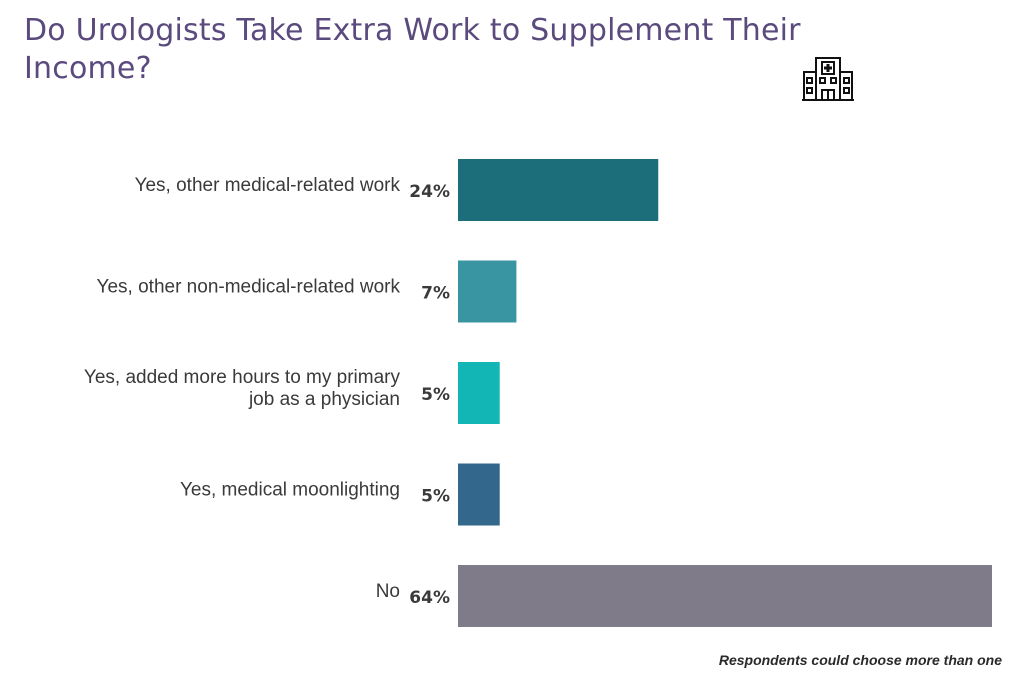  I want to click on value-label-2: 5%, so click(435, 395).